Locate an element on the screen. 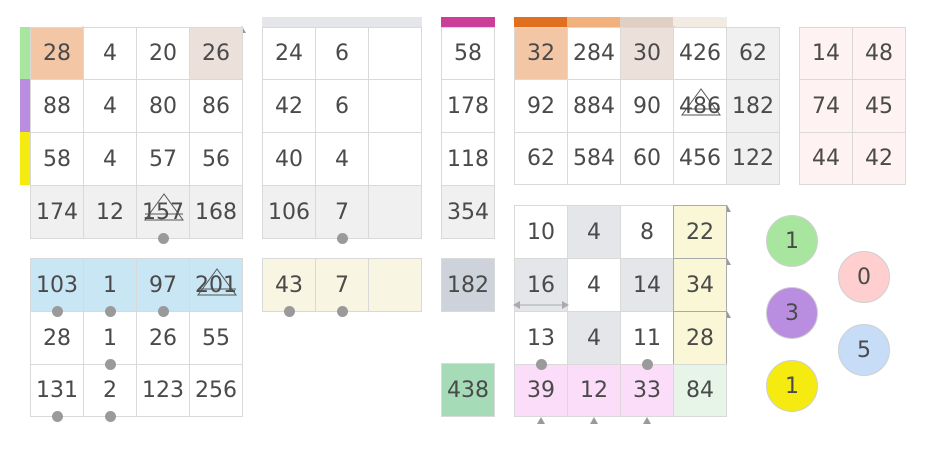  grid-a-cell: 88 is located at coordinates (57, 106).